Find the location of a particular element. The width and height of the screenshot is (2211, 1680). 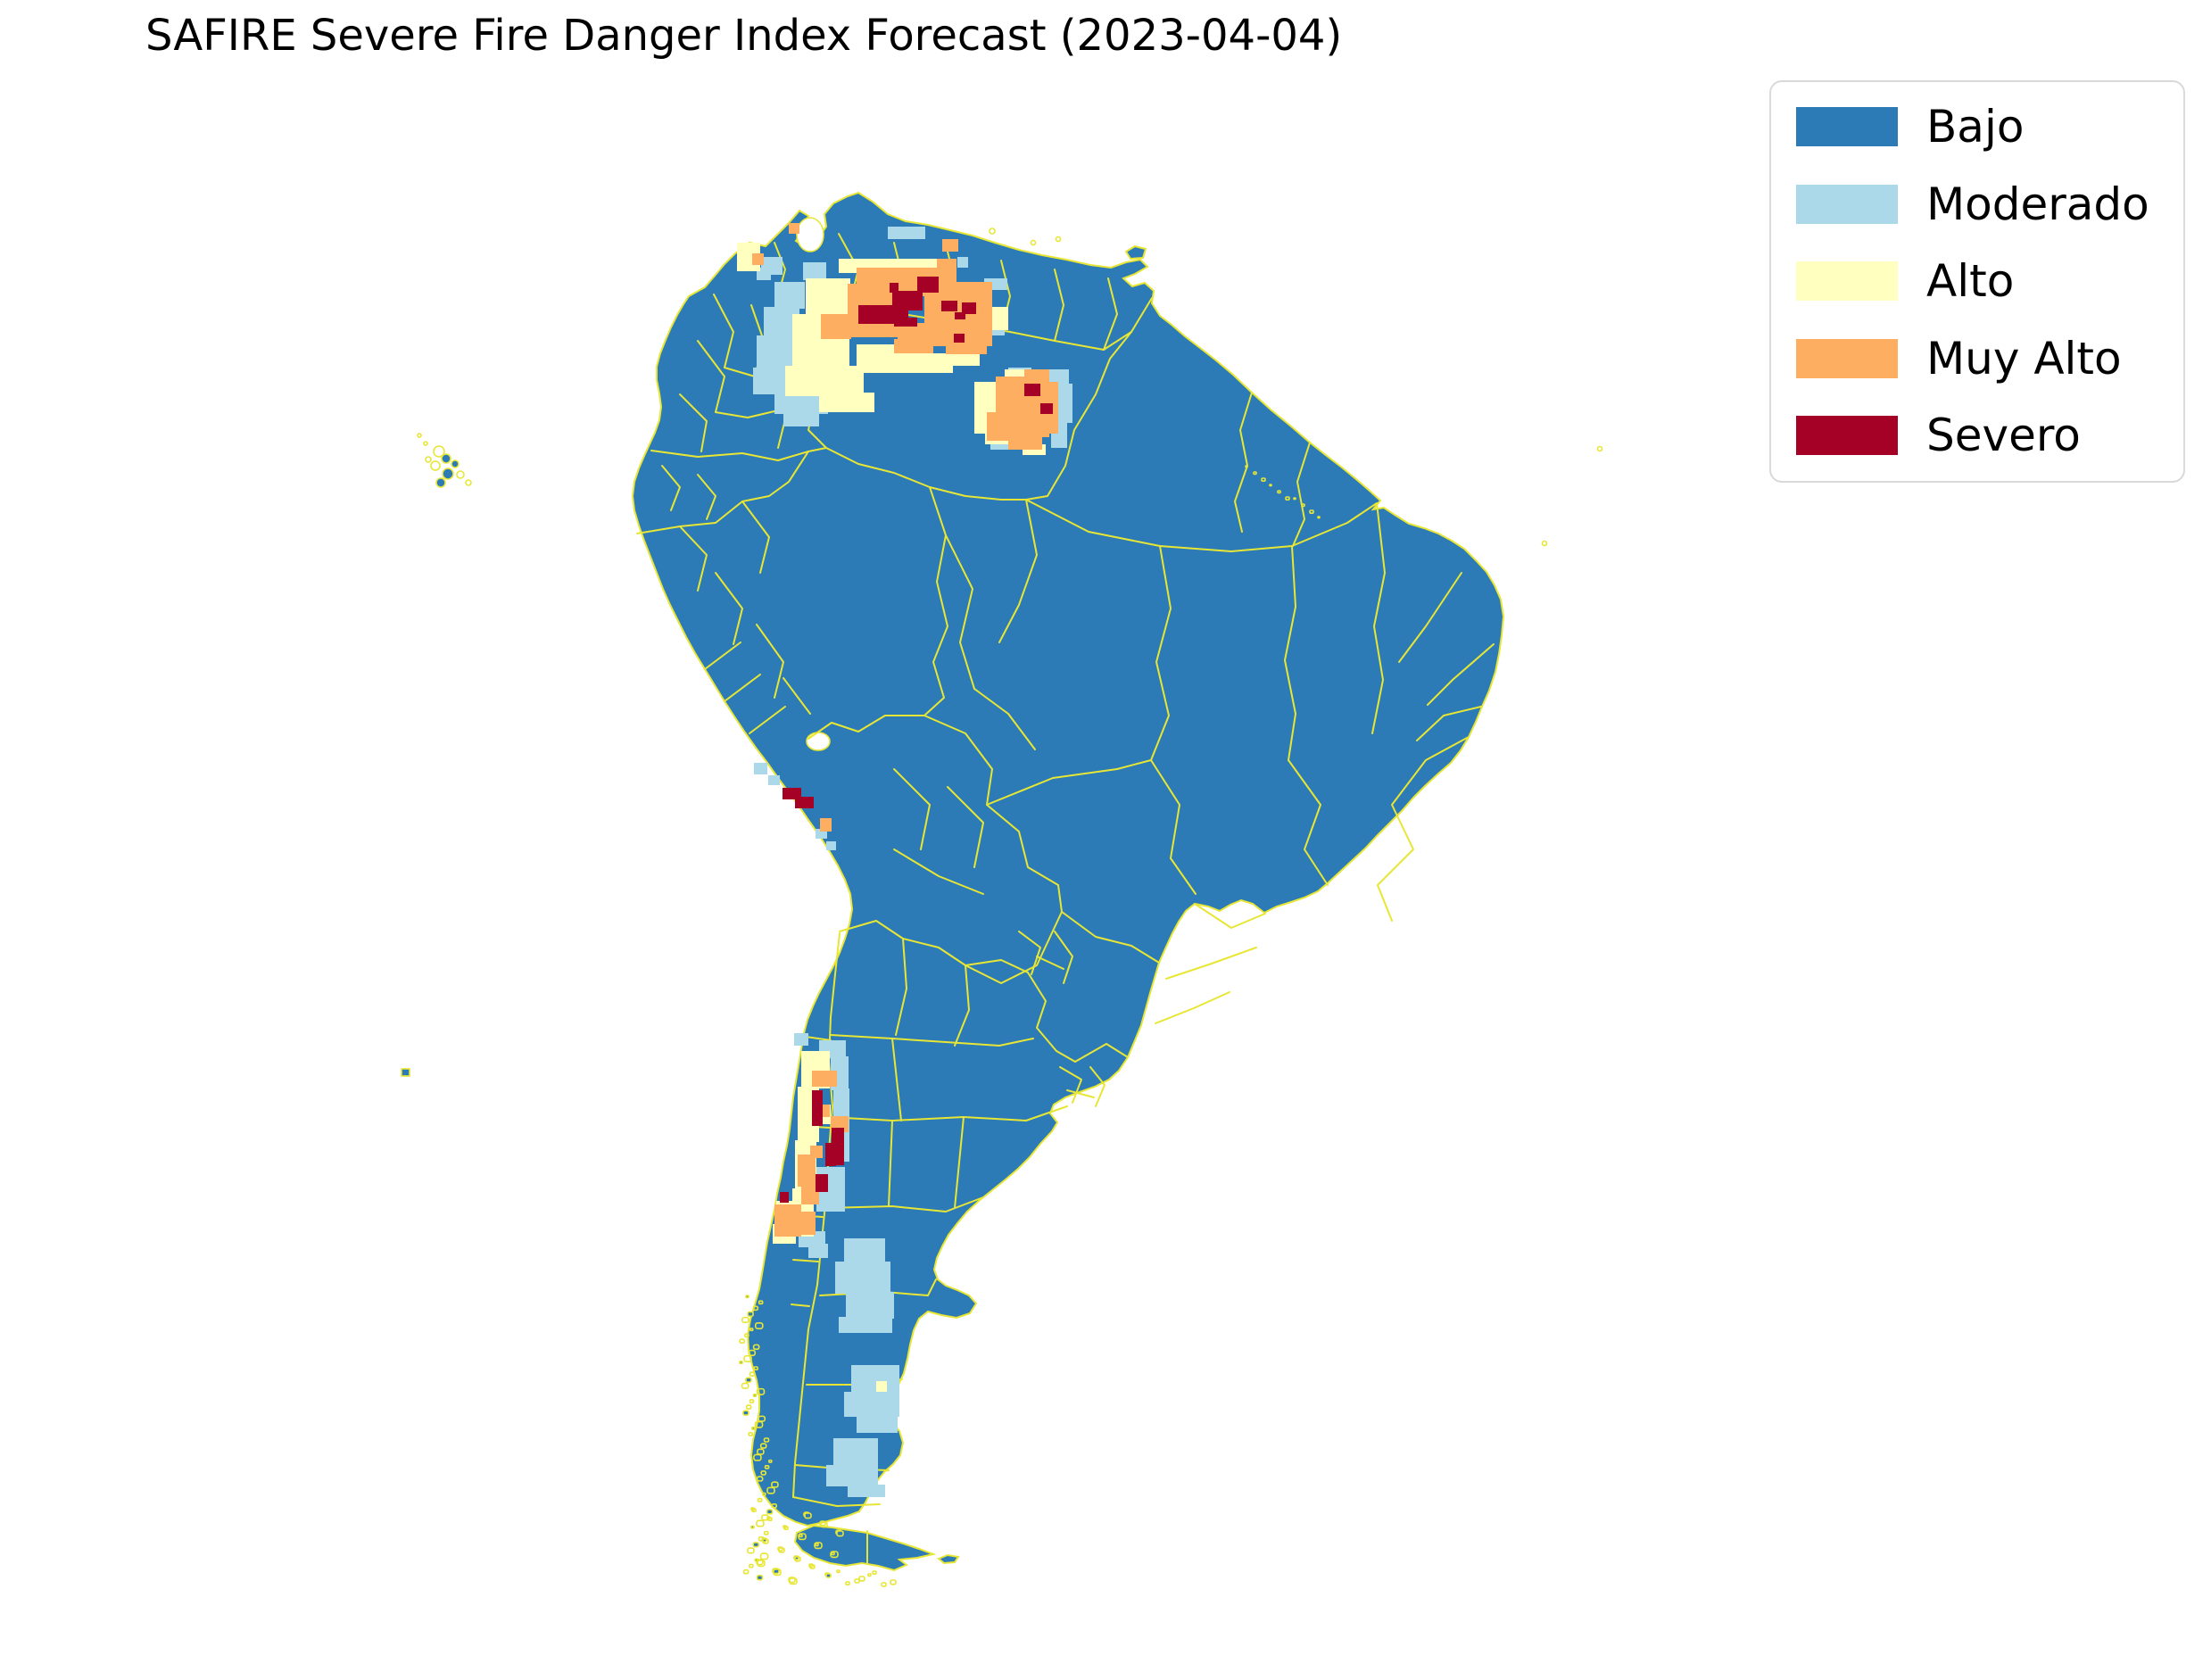

legend-label: Severo is located at coordinates (2003, 435).